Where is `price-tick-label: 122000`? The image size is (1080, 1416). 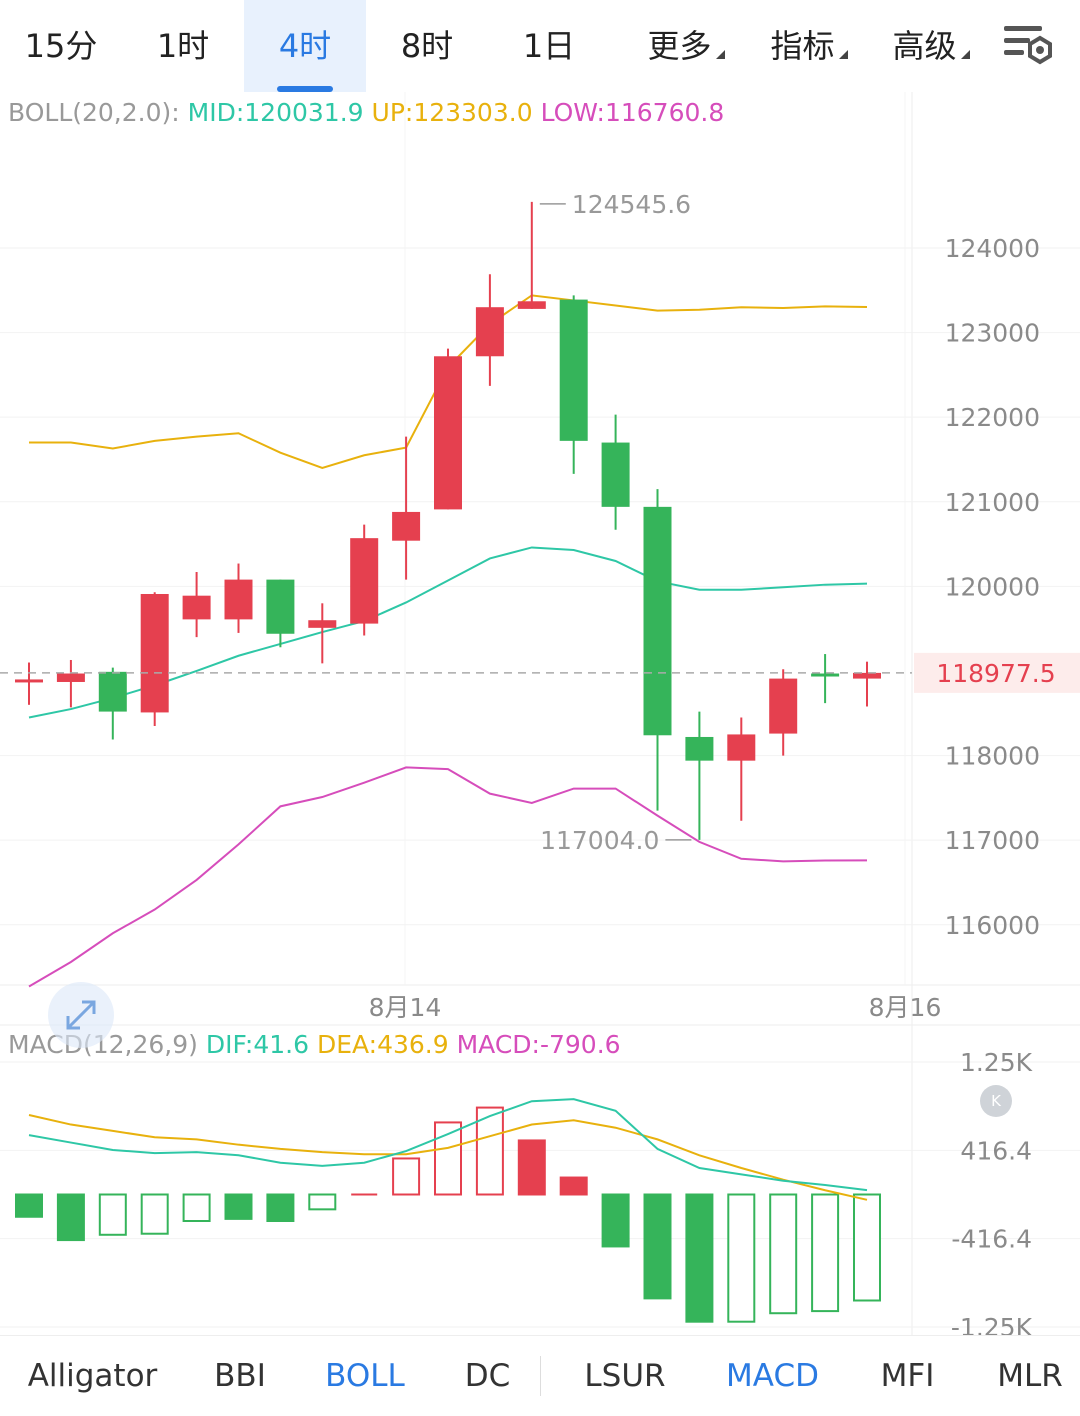
price-tick-label: 122000 is located at coordinates (992, 417).